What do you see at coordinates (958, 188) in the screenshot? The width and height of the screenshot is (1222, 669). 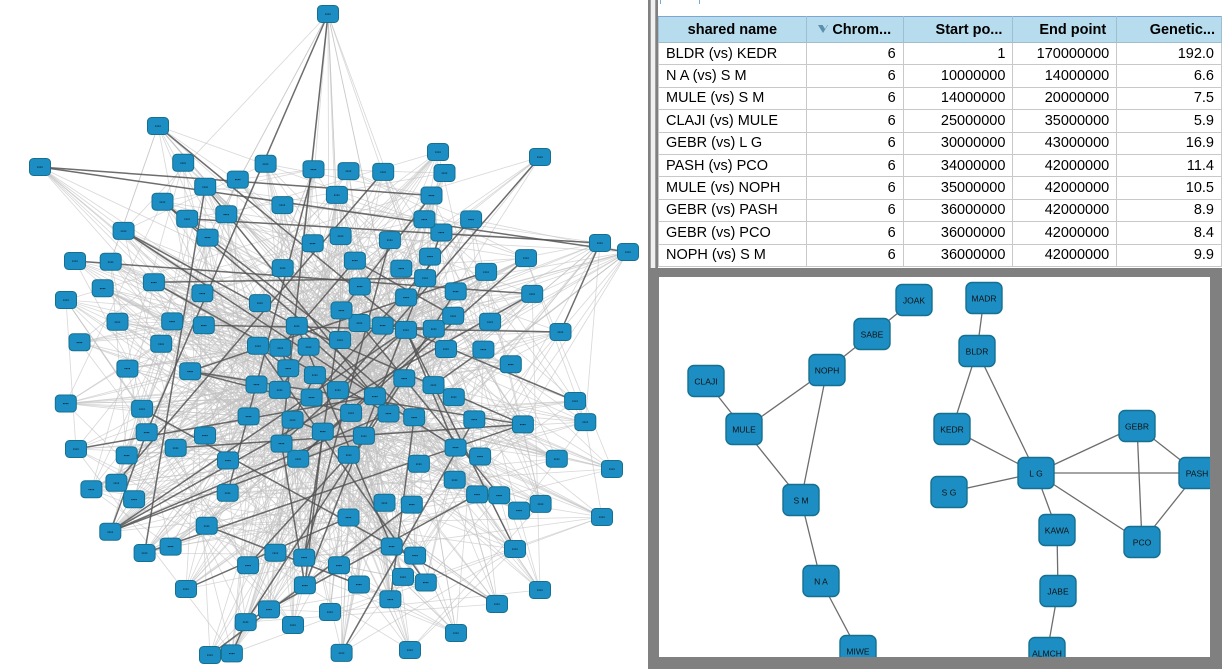 I see `table-cell-start_point: 35000000` at bounding box center [958, 188].